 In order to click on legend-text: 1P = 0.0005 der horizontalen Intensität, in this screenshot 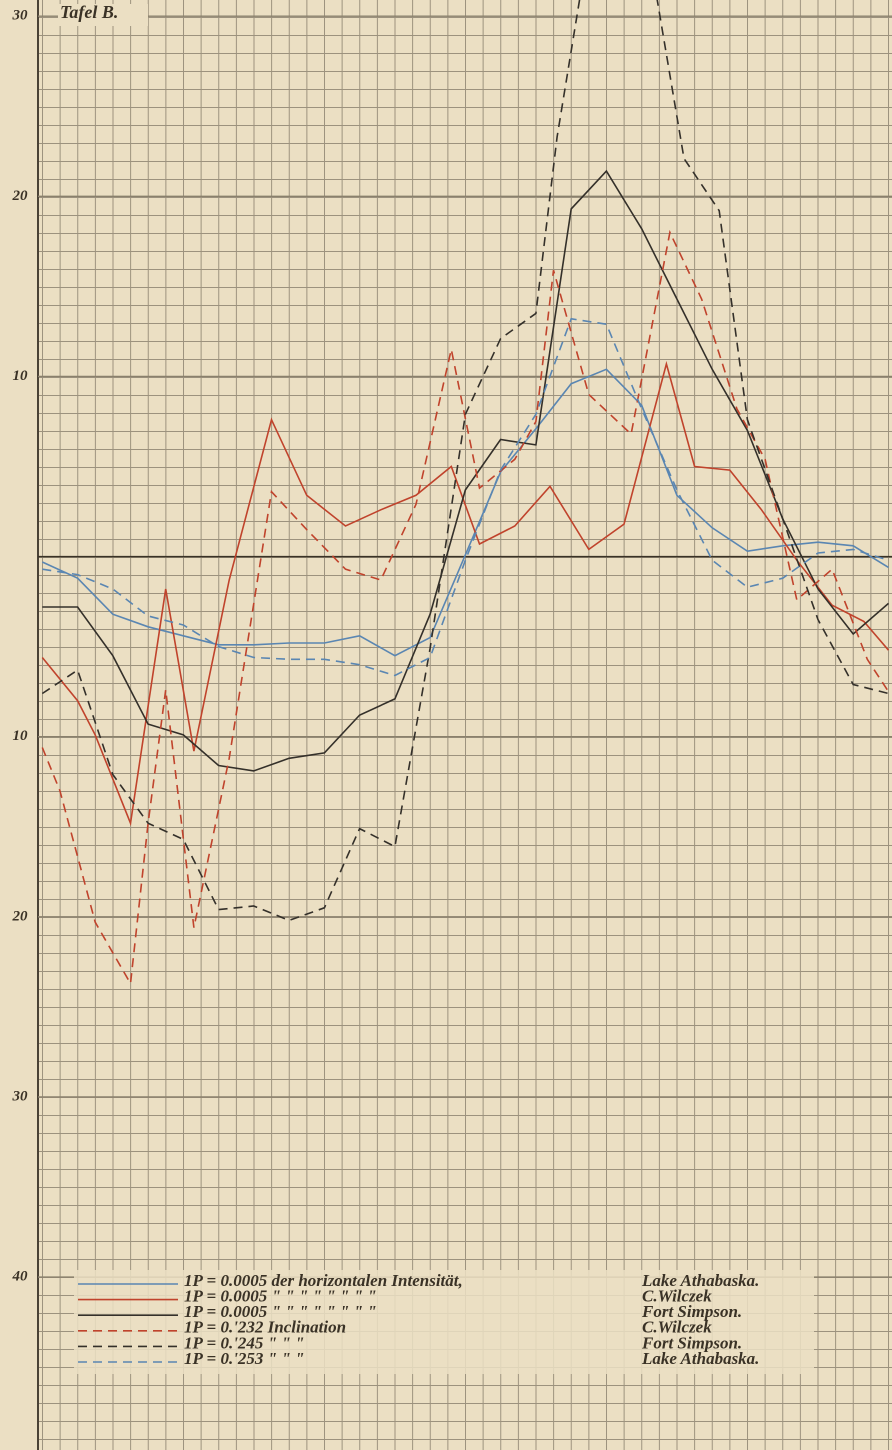, I will do `click(323, 1280)`.